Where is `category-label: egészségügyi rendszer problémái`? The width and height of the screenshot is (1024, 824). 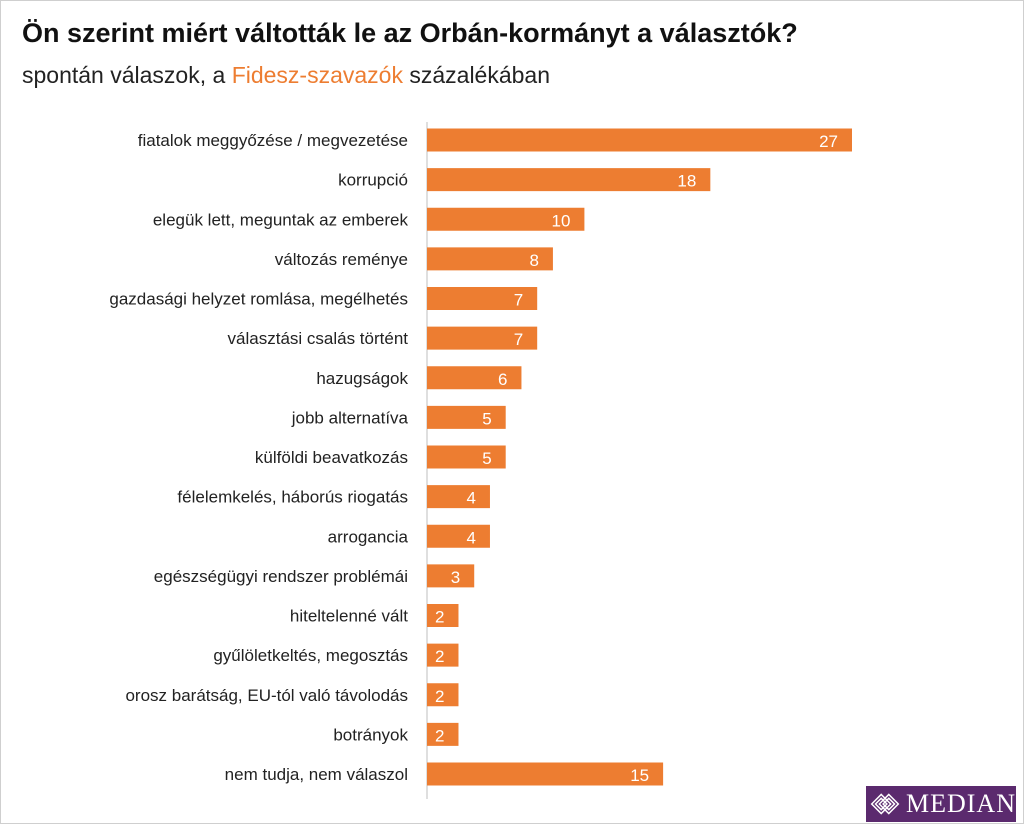 category-label: egészségügyi rendszer problémái is located at coordinates (281, 576).